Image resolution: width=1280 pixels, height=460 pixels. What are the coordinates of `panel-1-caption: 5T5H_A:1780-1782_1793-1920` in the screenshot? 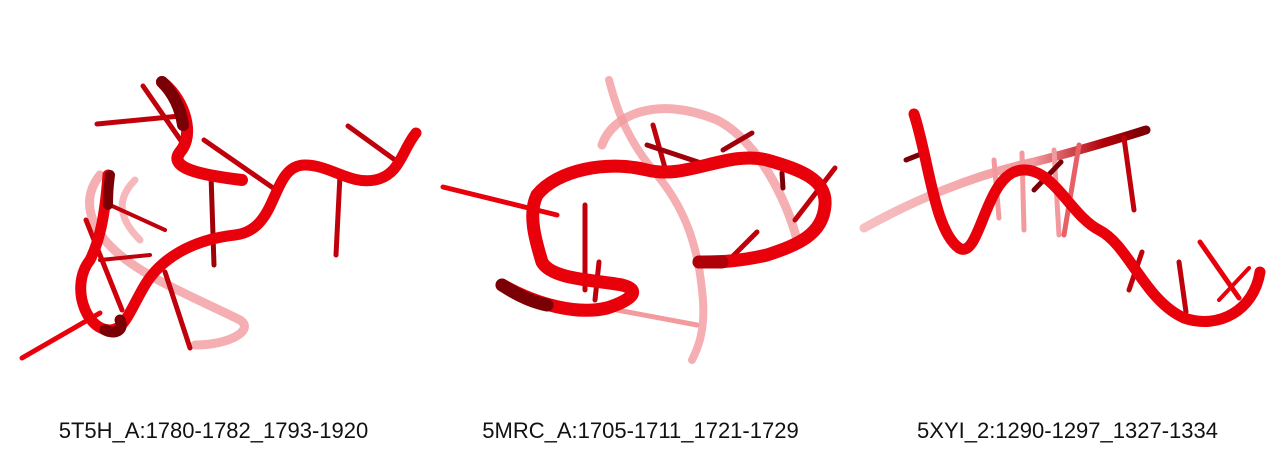 It's located at (213, 430).